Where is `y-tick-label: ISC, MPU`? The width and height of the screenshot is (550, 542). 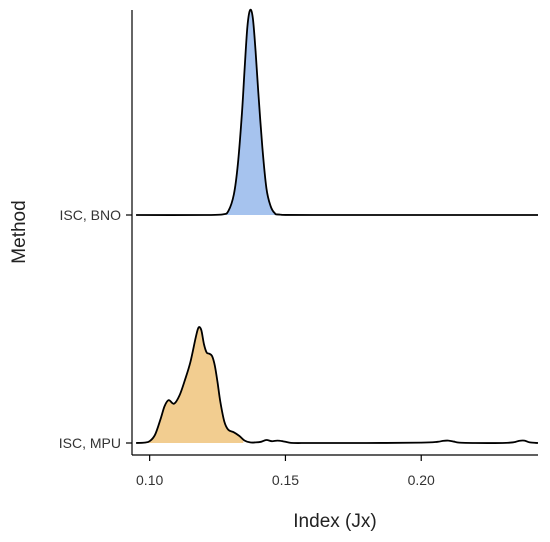 y-tick-label: ISC, MPU is located at coordinates (90, 443).